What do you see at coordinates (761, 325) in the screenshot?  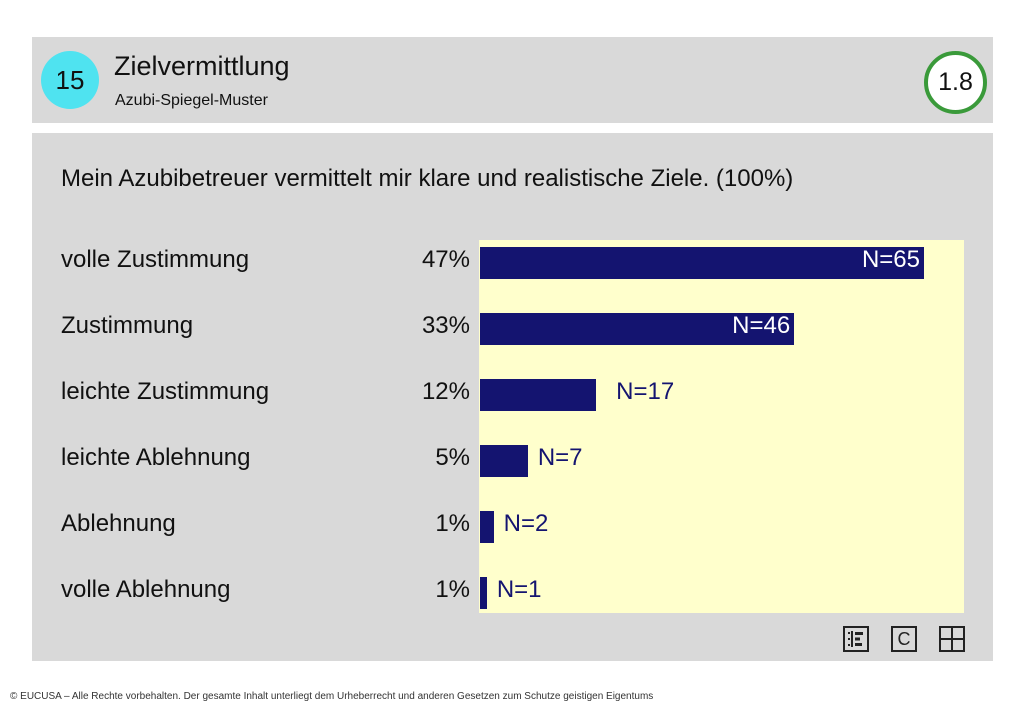 I see `count-label: N=46` at bounding box center [761, 325].